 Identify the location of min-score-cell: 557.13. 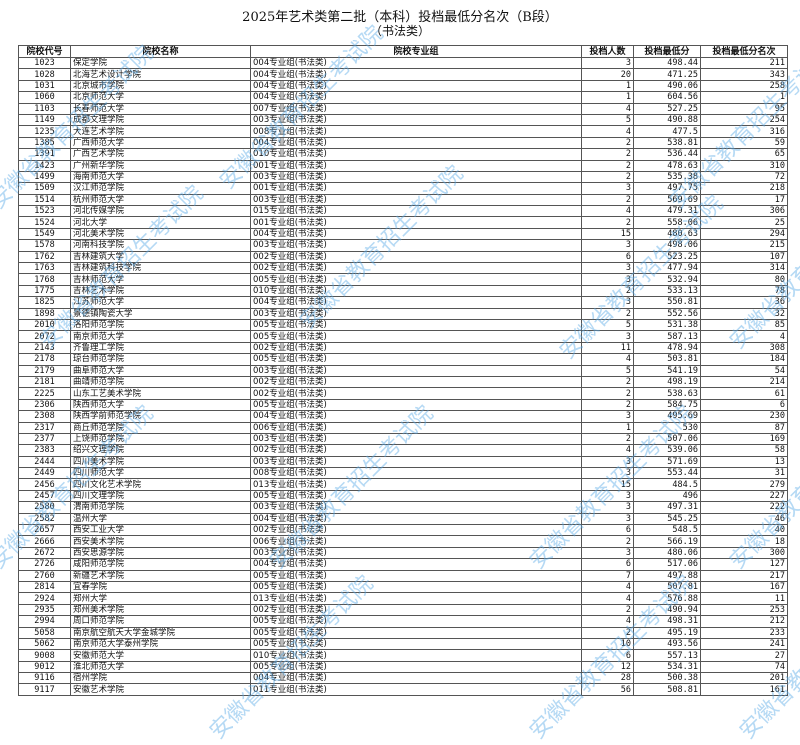
(667, 655).